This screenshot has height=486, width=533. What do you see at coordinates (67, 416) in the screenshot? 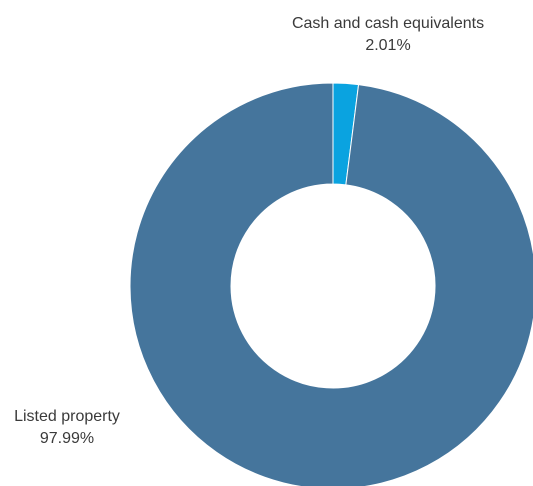
I see `slice-category-label: Listed property` at bounding box center [67, 416].